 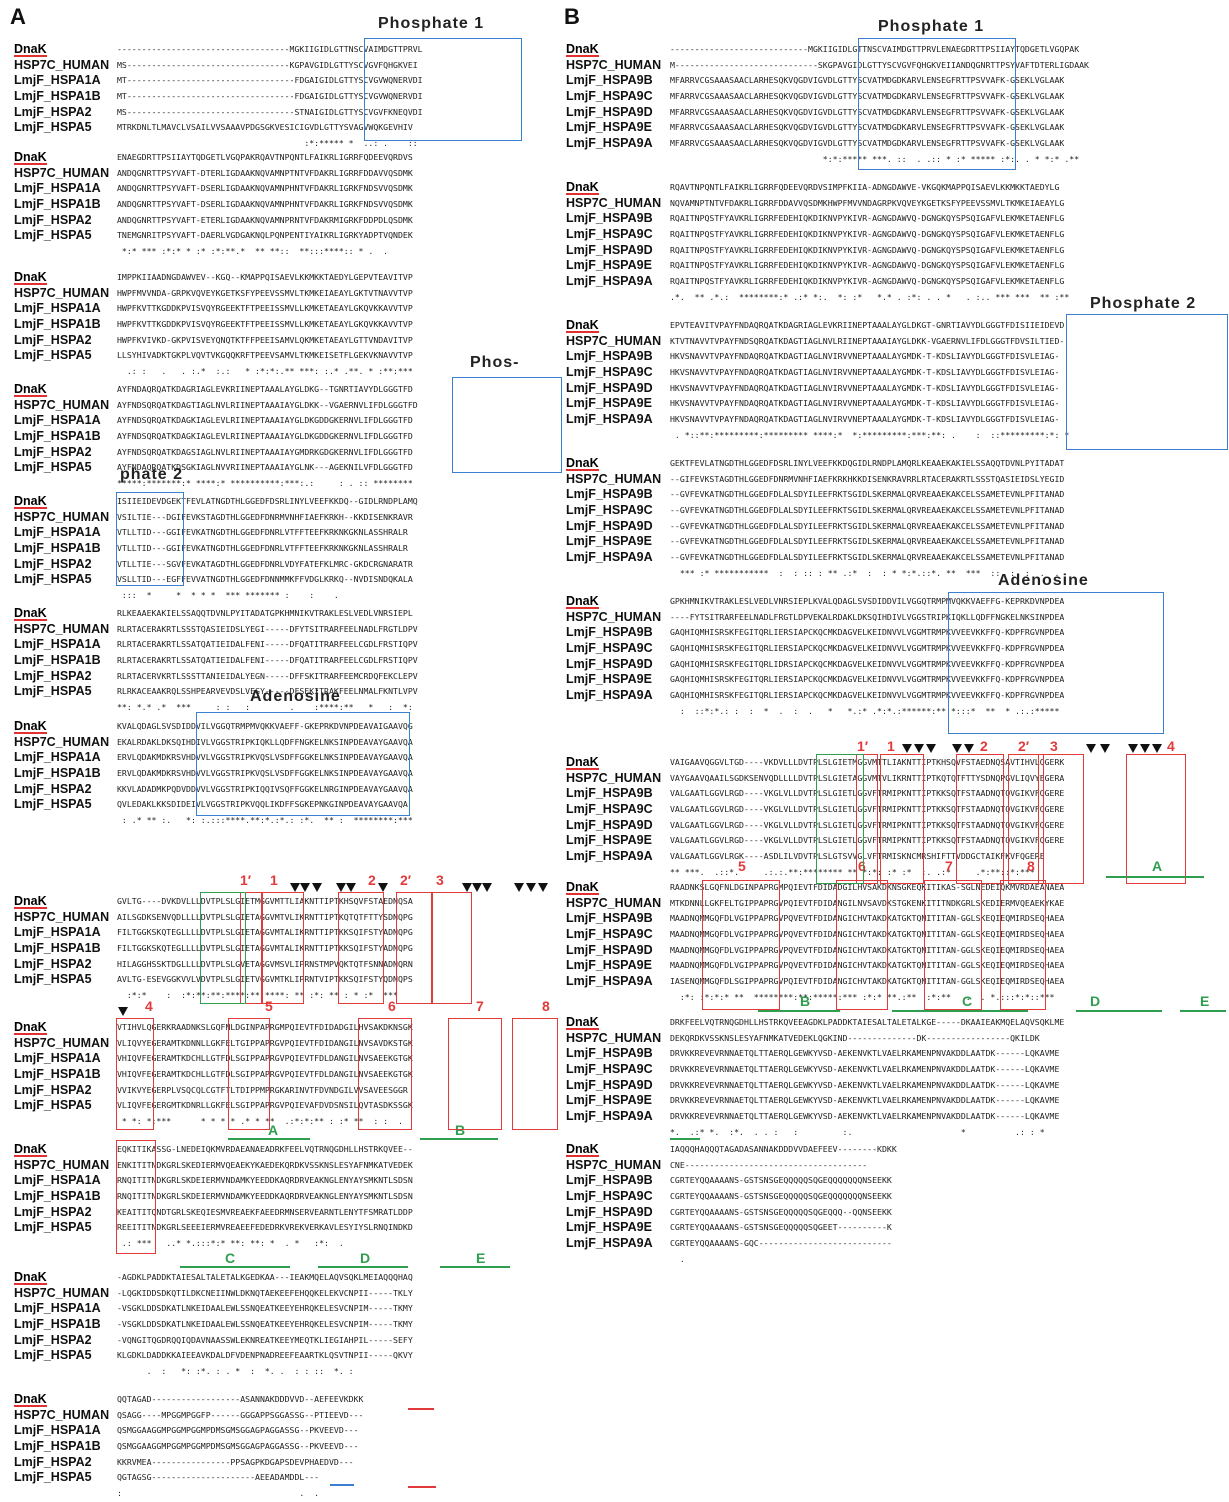 I want to click on sequence-name: LmjF_HSPA9C, so click(x=609, y=1196).